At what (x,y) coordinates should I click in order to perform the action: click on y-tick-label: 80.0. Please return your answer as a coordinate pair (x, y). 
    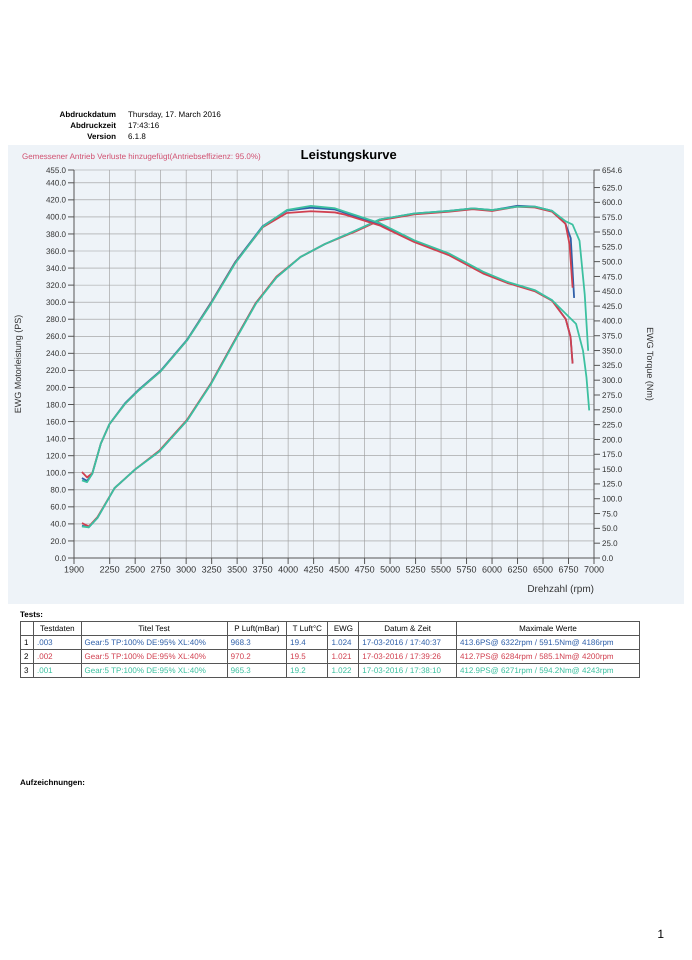
    Looking at the image, I should click on (58, 490).